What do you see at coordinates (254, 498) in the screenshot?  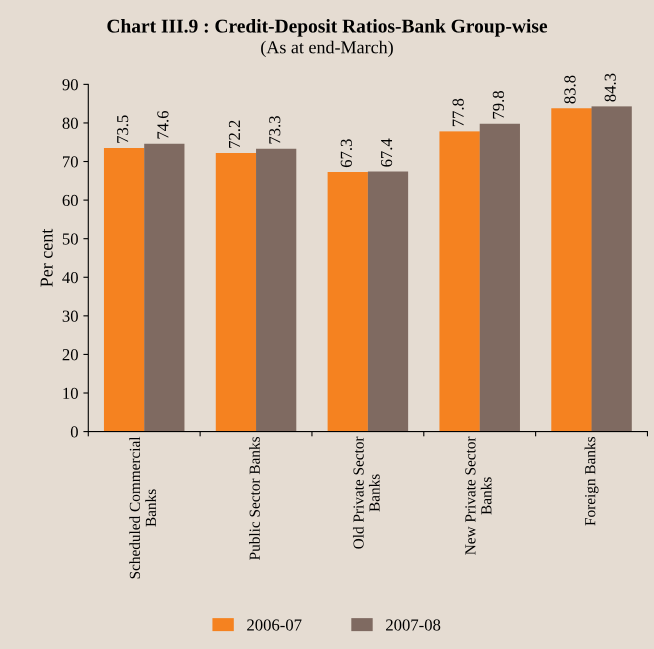 I see `x-tick-label: Public Sector Banks` at bounding box center [254, 498].